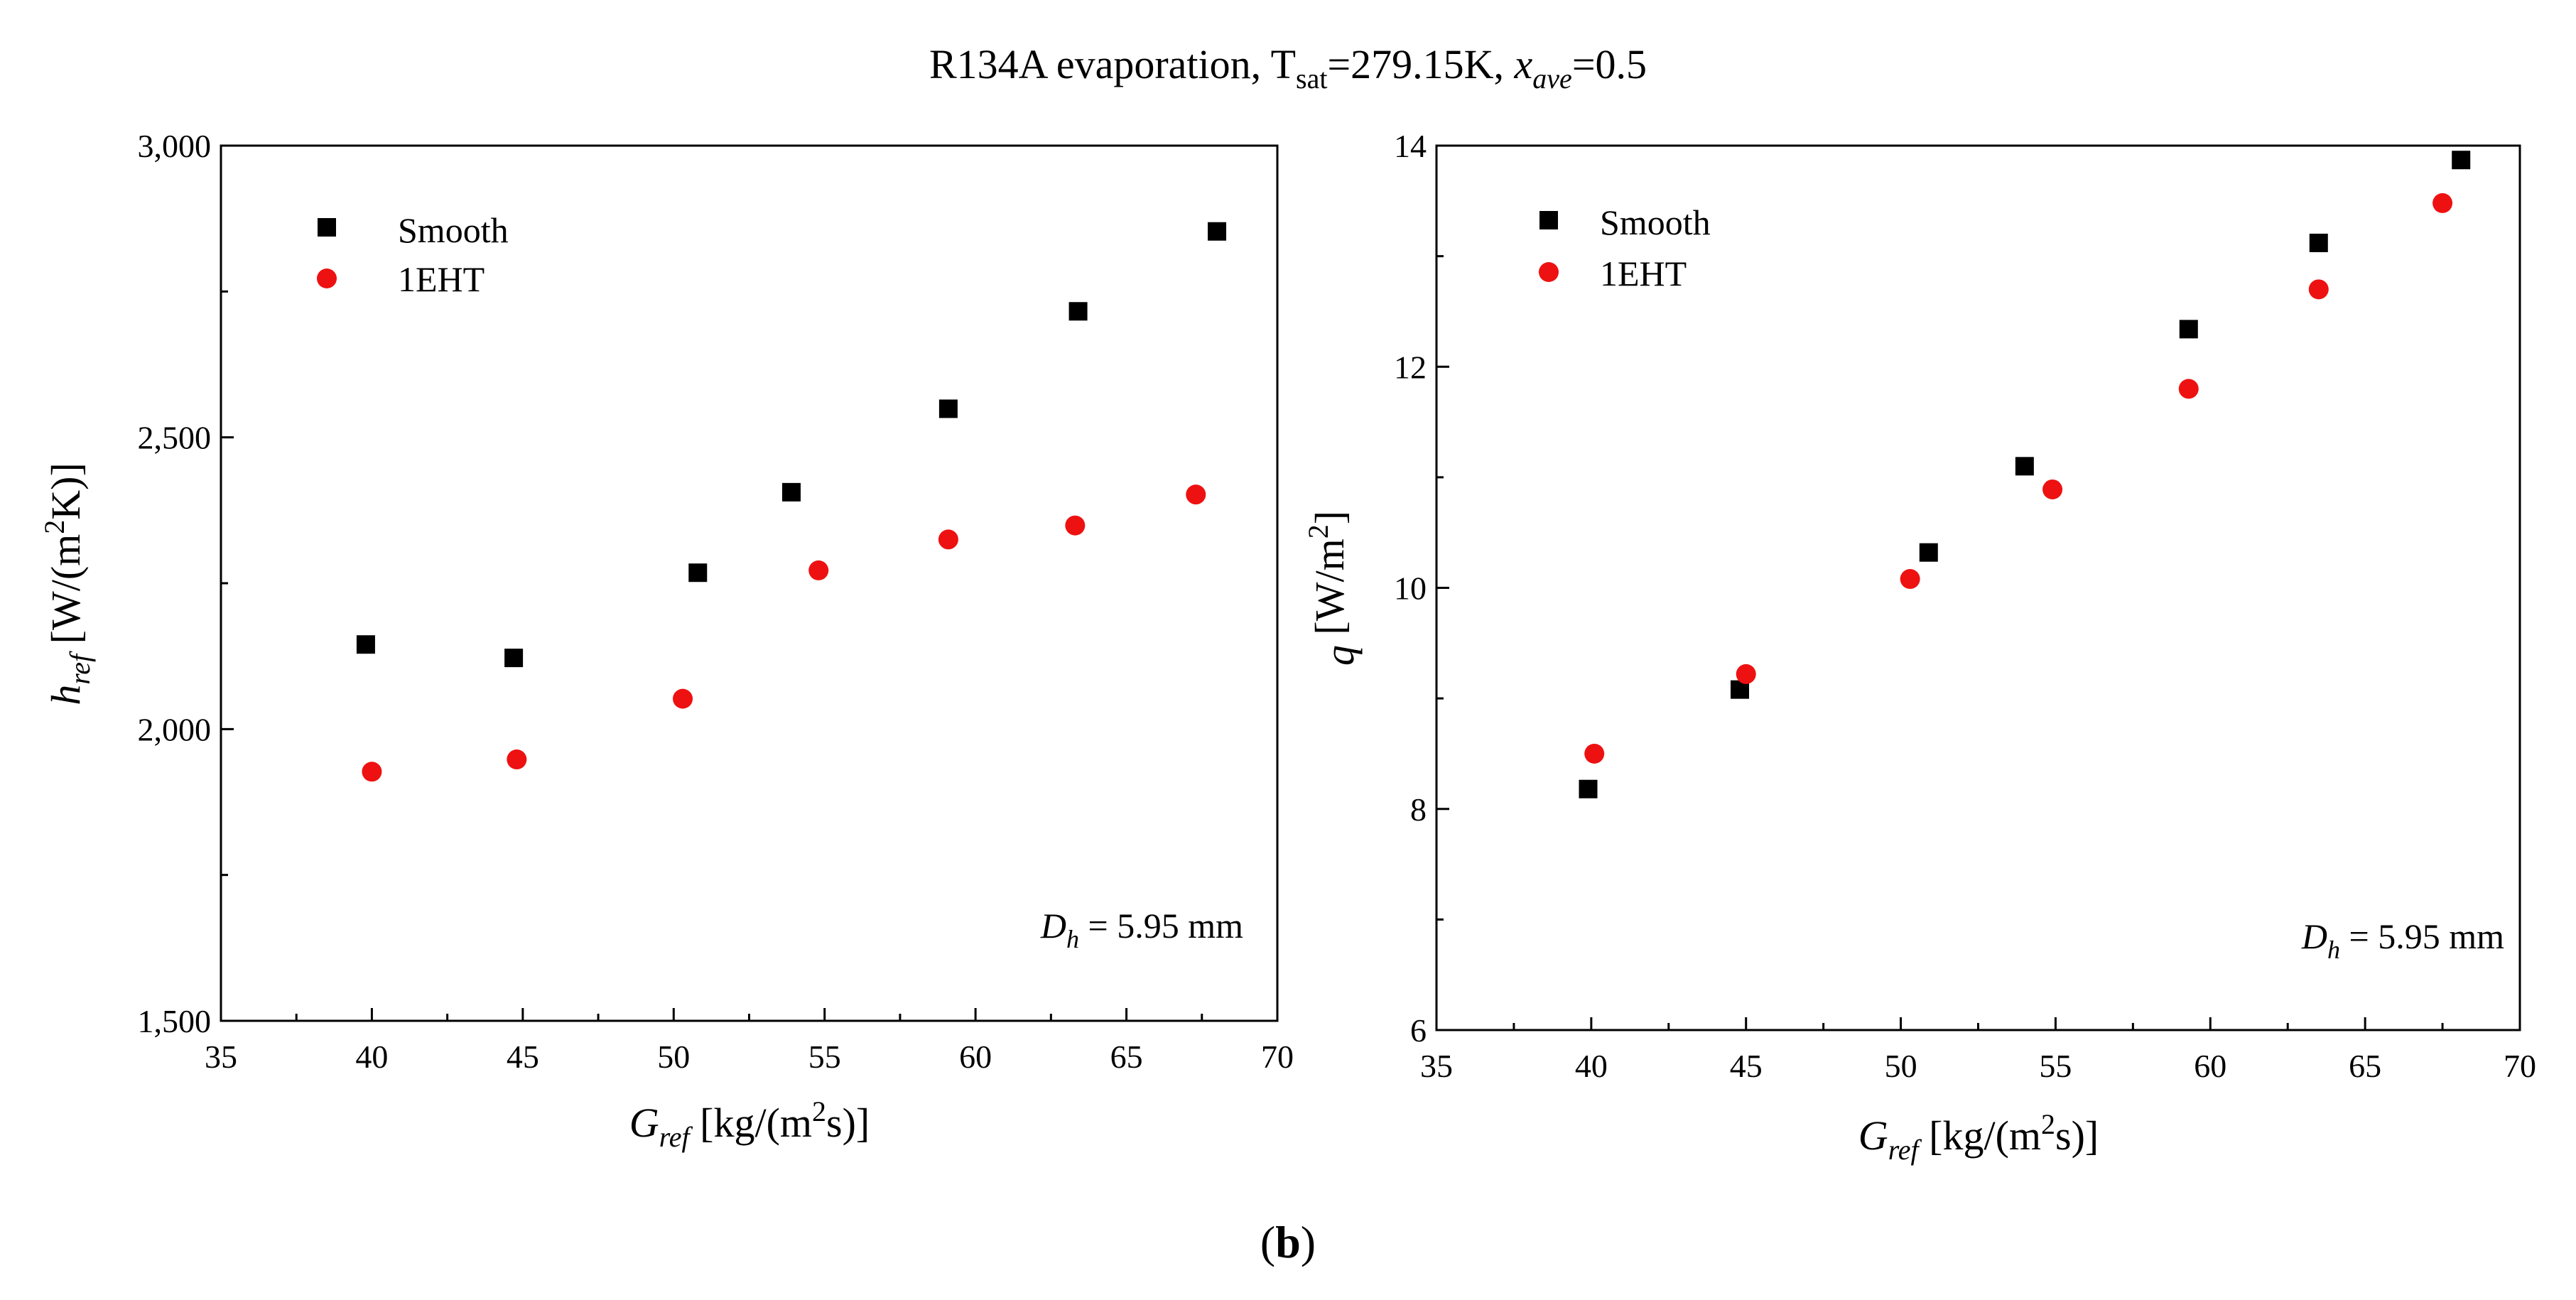  What do you see at coordinates (1288, 1242) in the screenshot?
I see `panel-label: (b)` at bounding box center [1288, 1242].